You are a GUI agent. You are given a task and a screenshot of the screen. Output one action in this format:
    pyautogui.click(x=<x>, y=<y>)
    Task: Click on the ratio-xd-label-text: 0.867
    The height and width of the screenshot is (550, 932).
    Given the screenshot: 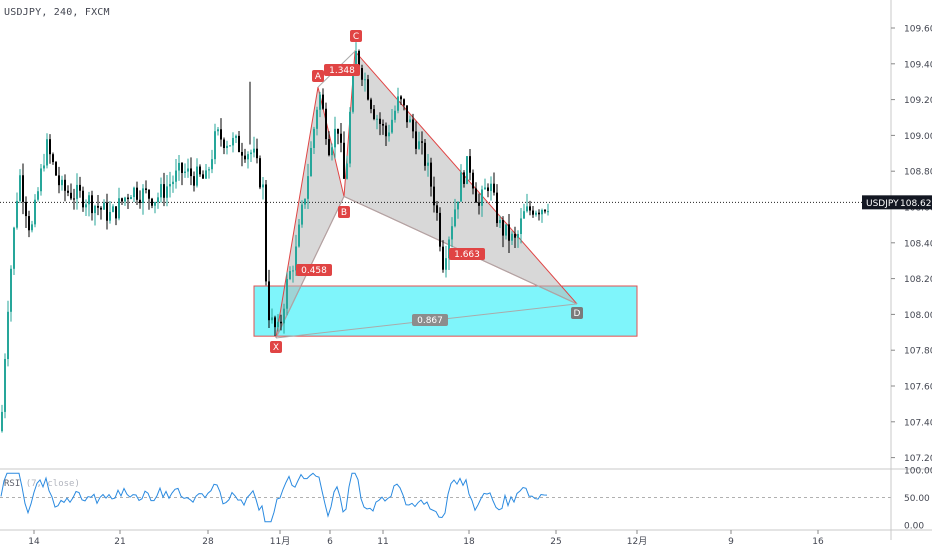 What is the action you would take?
    pyautogui.click(x=430, y=321)
    